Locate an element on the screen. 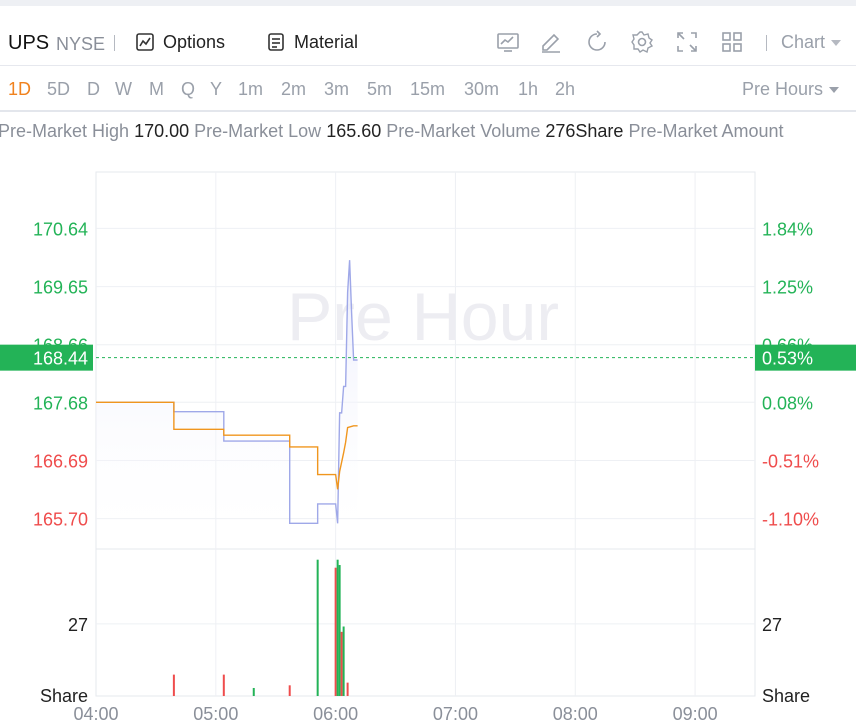  y-right-tick-label: 0.08% is located at coordinates (787, 403).